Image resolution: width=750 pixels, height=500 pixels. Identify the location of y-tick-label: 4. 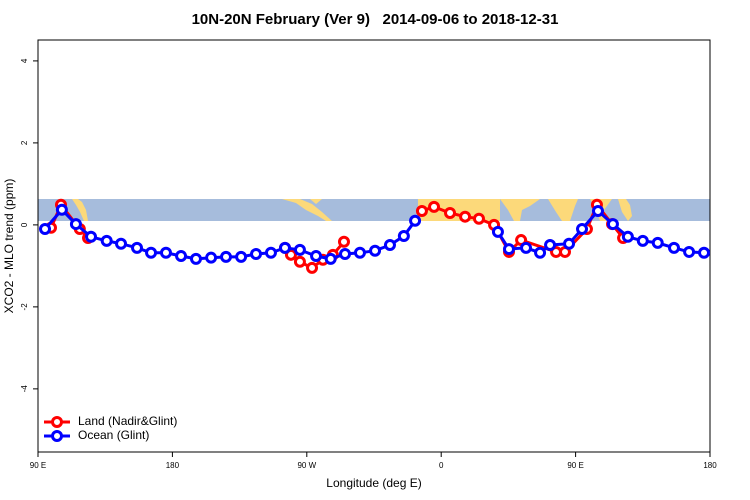
(24, 60).